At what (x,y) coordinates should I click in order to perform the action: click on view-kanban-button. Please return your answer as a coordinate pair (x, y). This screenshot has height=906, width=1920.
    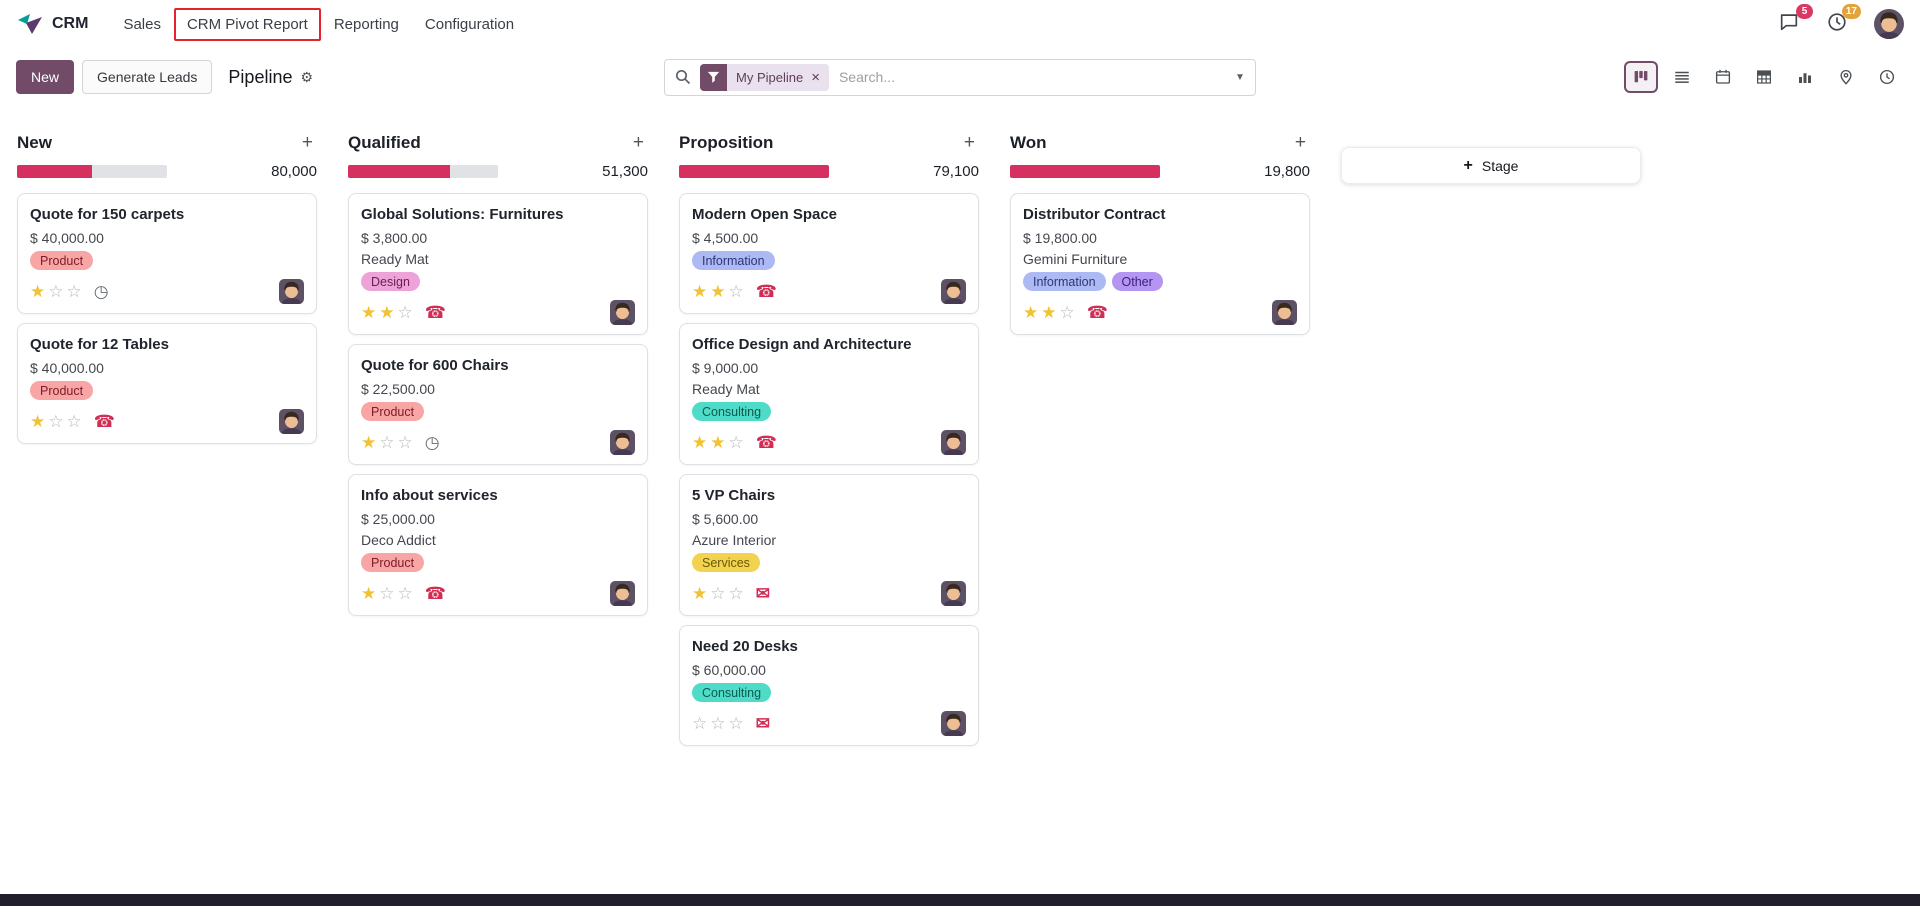
    Looking at the image, I should click on (1641, 77).